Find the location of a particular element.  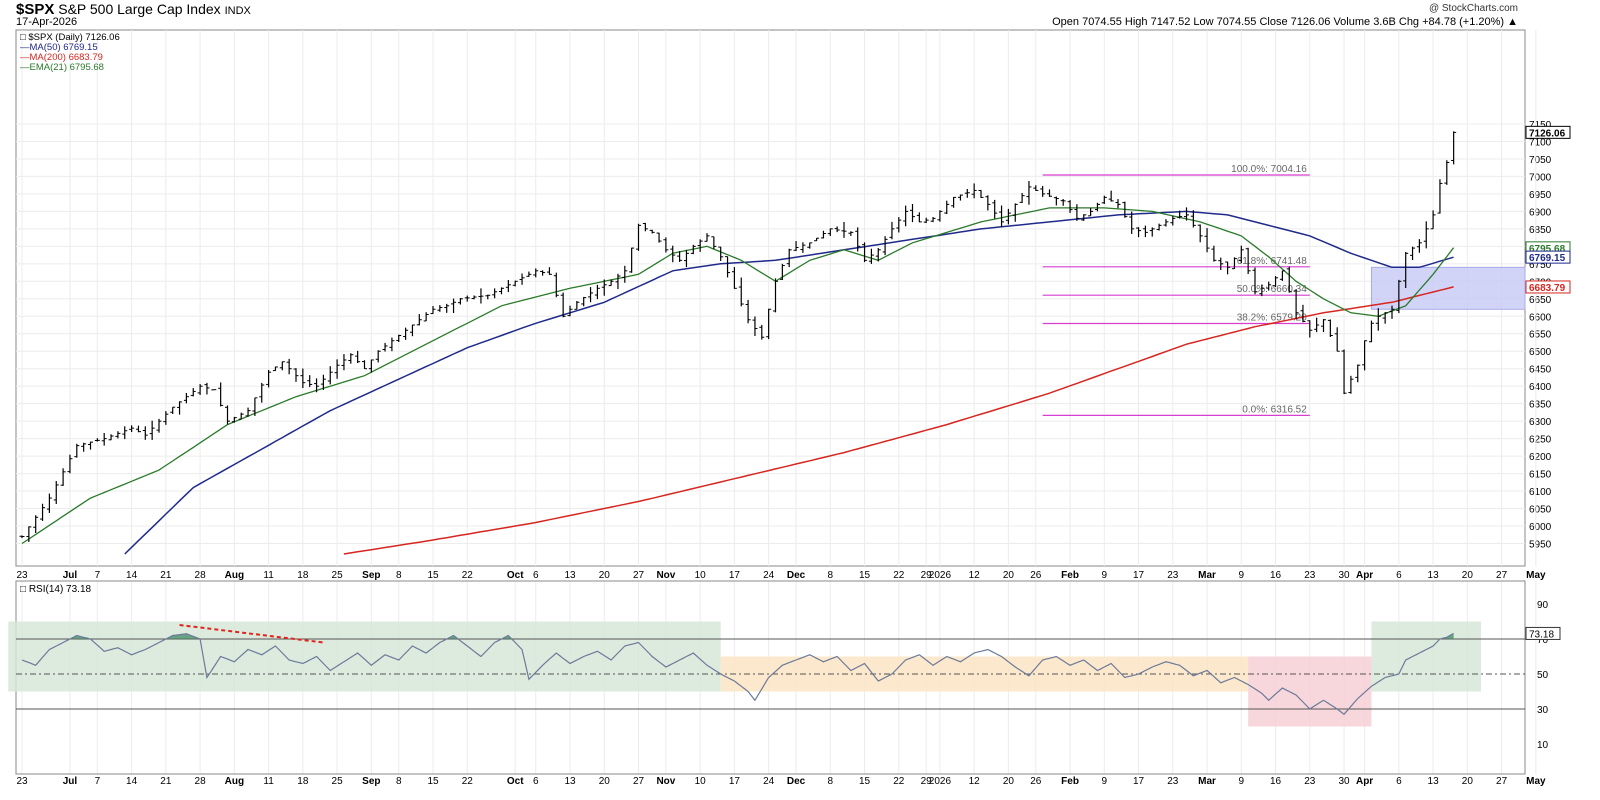

credit: @ StockCharts.com is located at coordinates (1473, 8).